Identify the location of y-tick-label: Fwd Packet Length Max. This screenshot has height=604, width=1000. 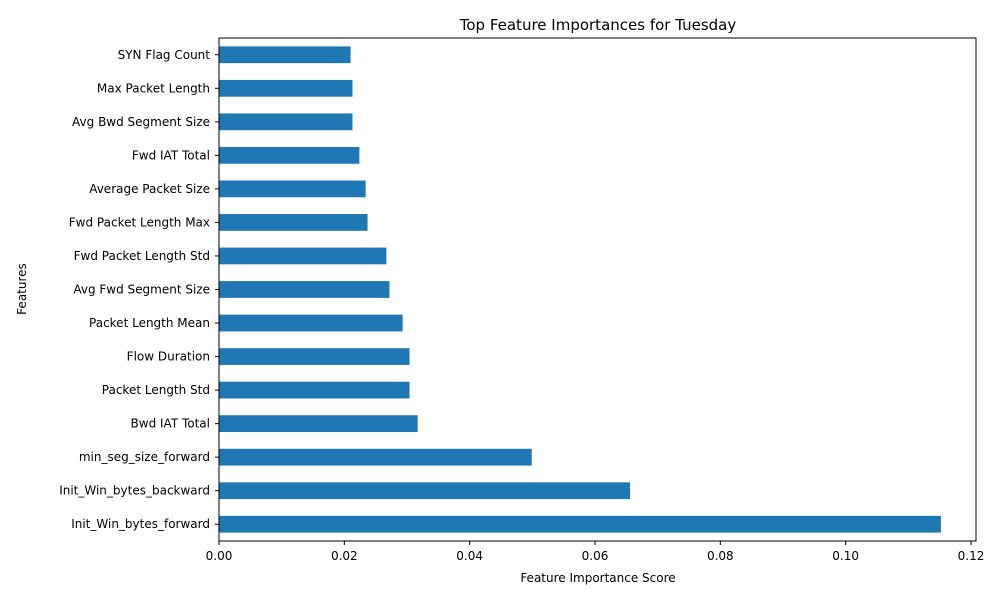
(139, 222).